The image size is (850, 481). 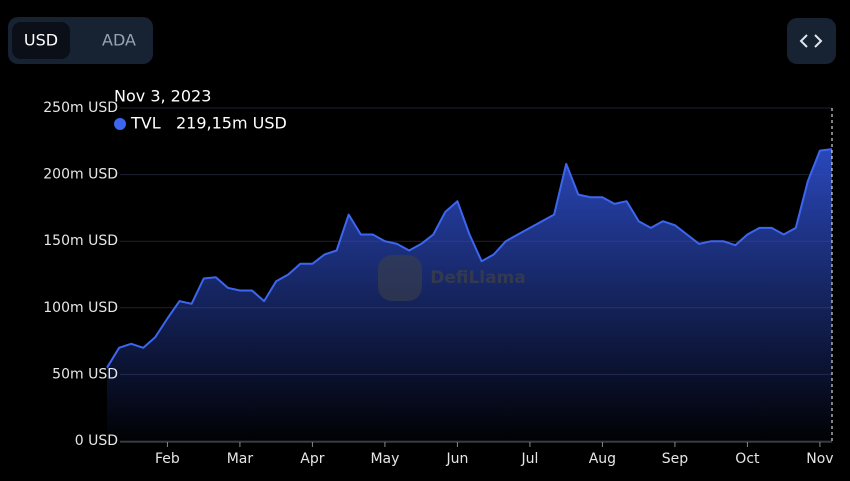 What do you see at coordinates (240, 459) in the screenshot?
I see `x-tick-label: Mar` at bounding box center [240, 459].